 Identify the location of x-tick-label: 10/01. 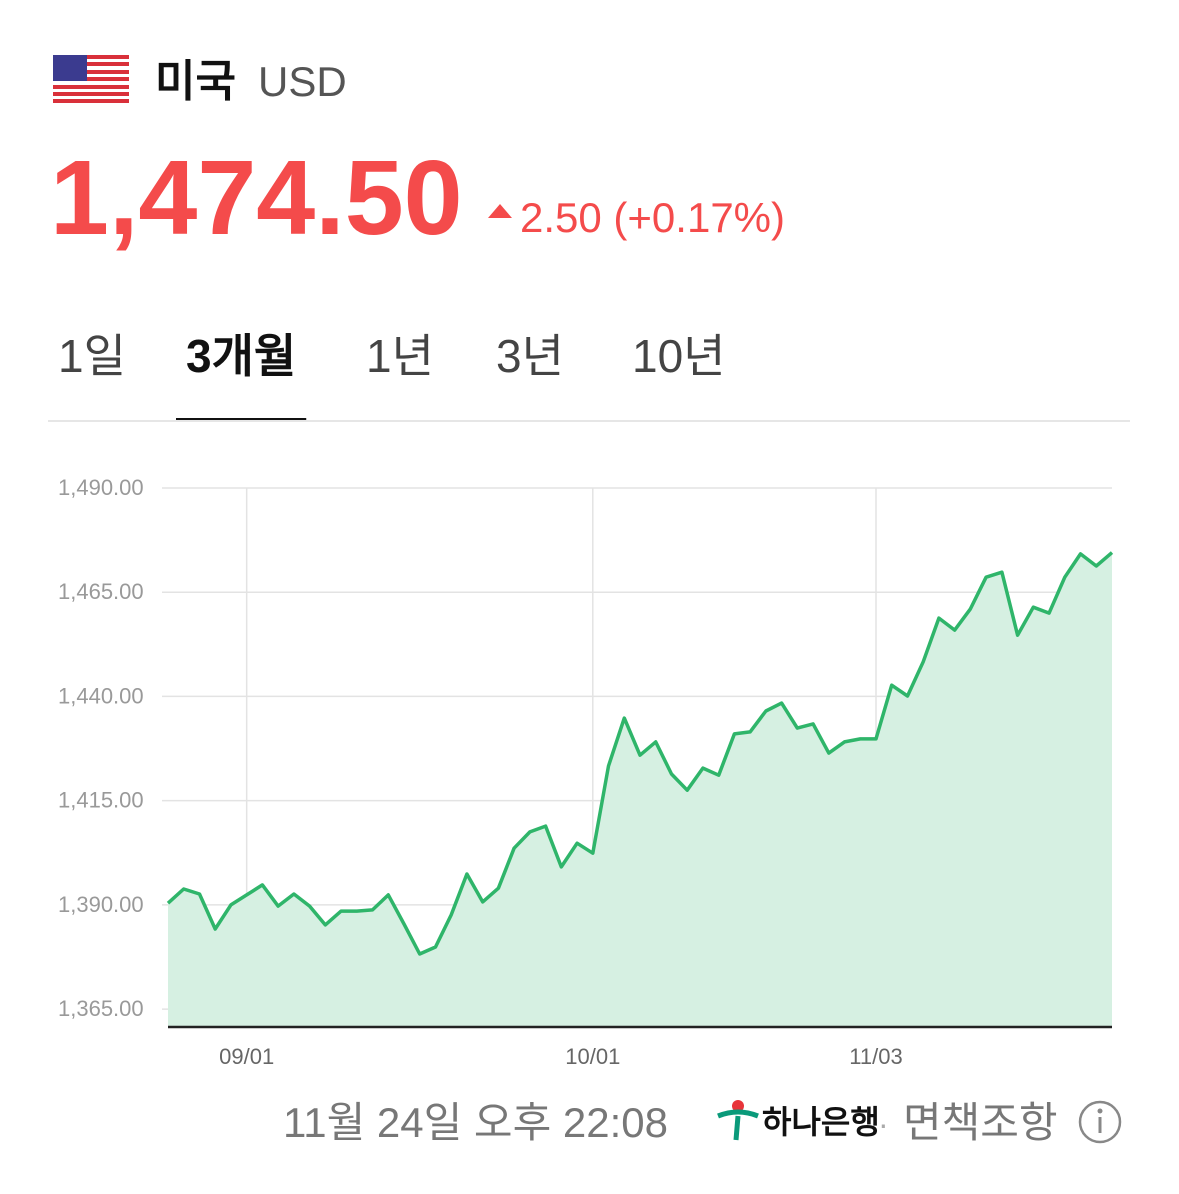
(592, 1056).